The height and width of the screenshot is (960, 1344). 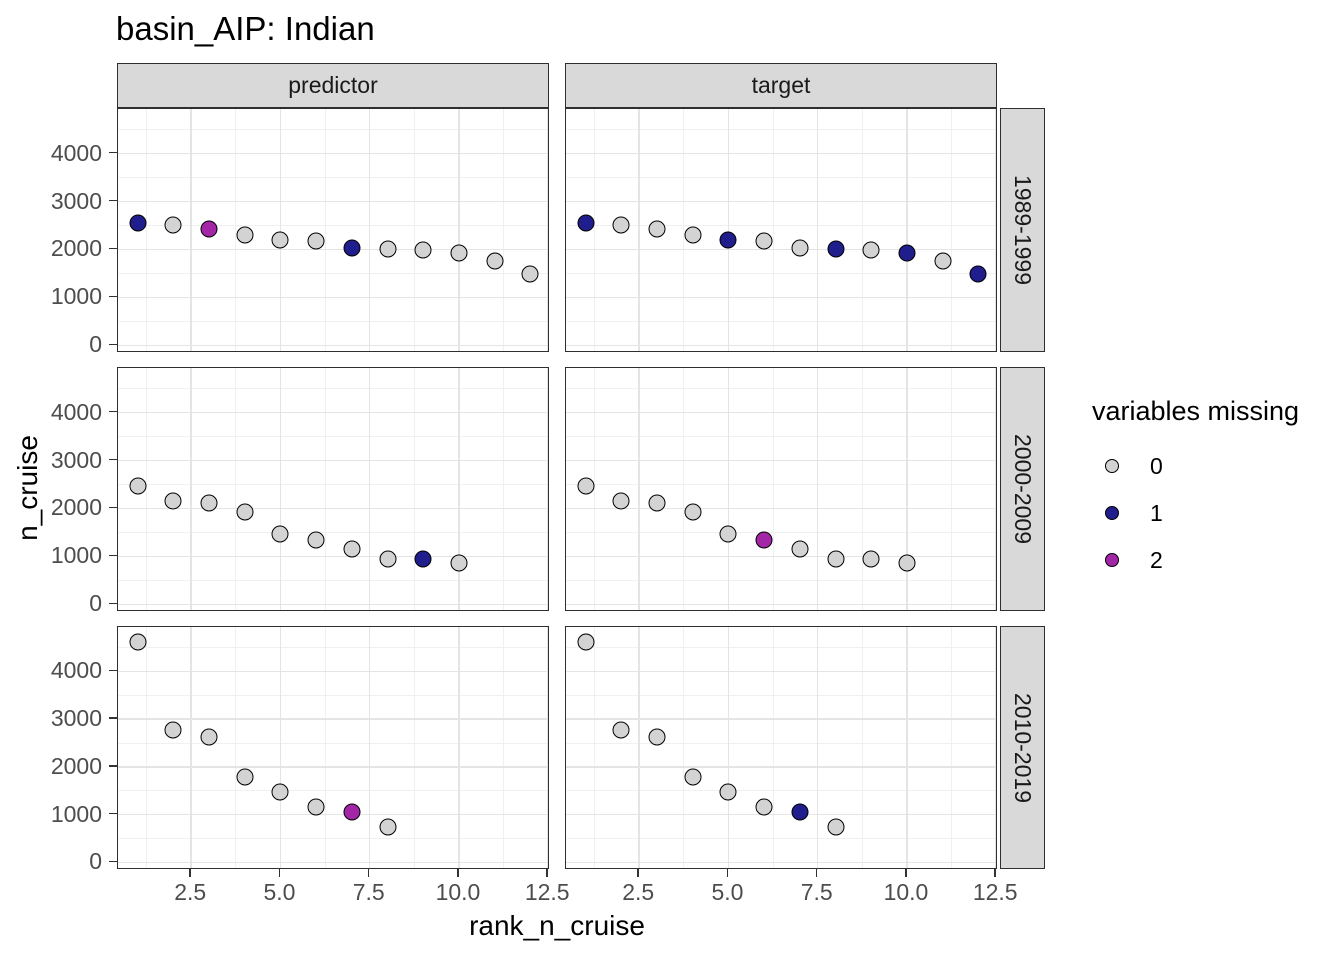 What do you see at coordinates (995, 892) in the screenshot?
I see `x-tick-label: 12.5` at bounding box center [995, 892].